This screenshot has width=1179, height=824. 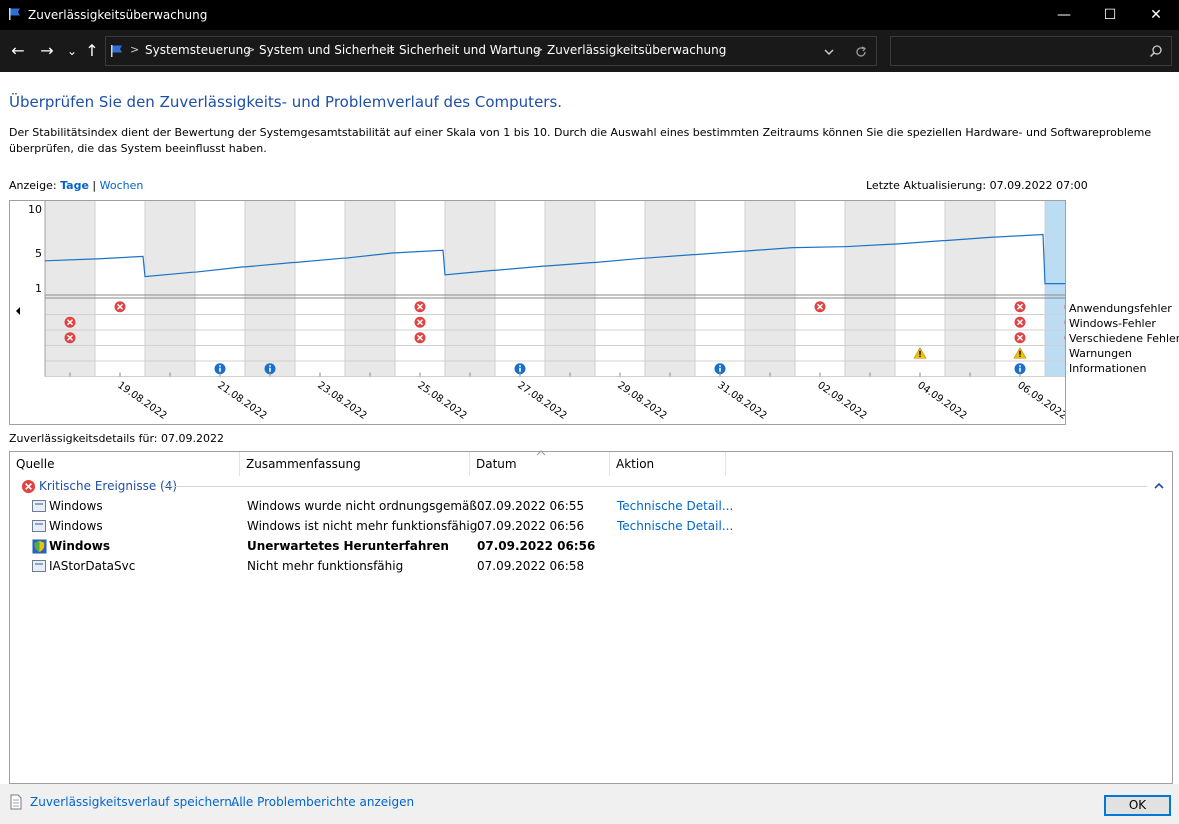 What do you see at coordinates (637, 50) in the screenshot?
I see `breadcrumb-current: Zuverlässigkeitsüberwachung` at bounding box center [637, 50].